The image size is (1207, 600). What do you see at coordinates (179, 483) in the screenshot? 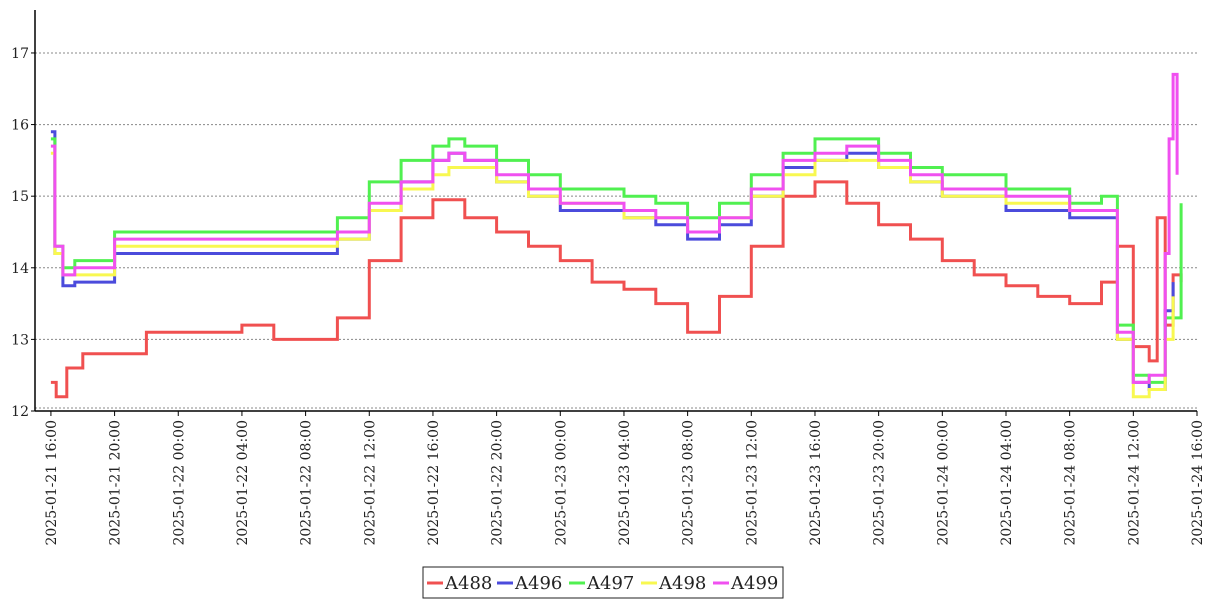
I see `x-tick-label: 2025-01-22 00:00` at bounding box center [179, 483].